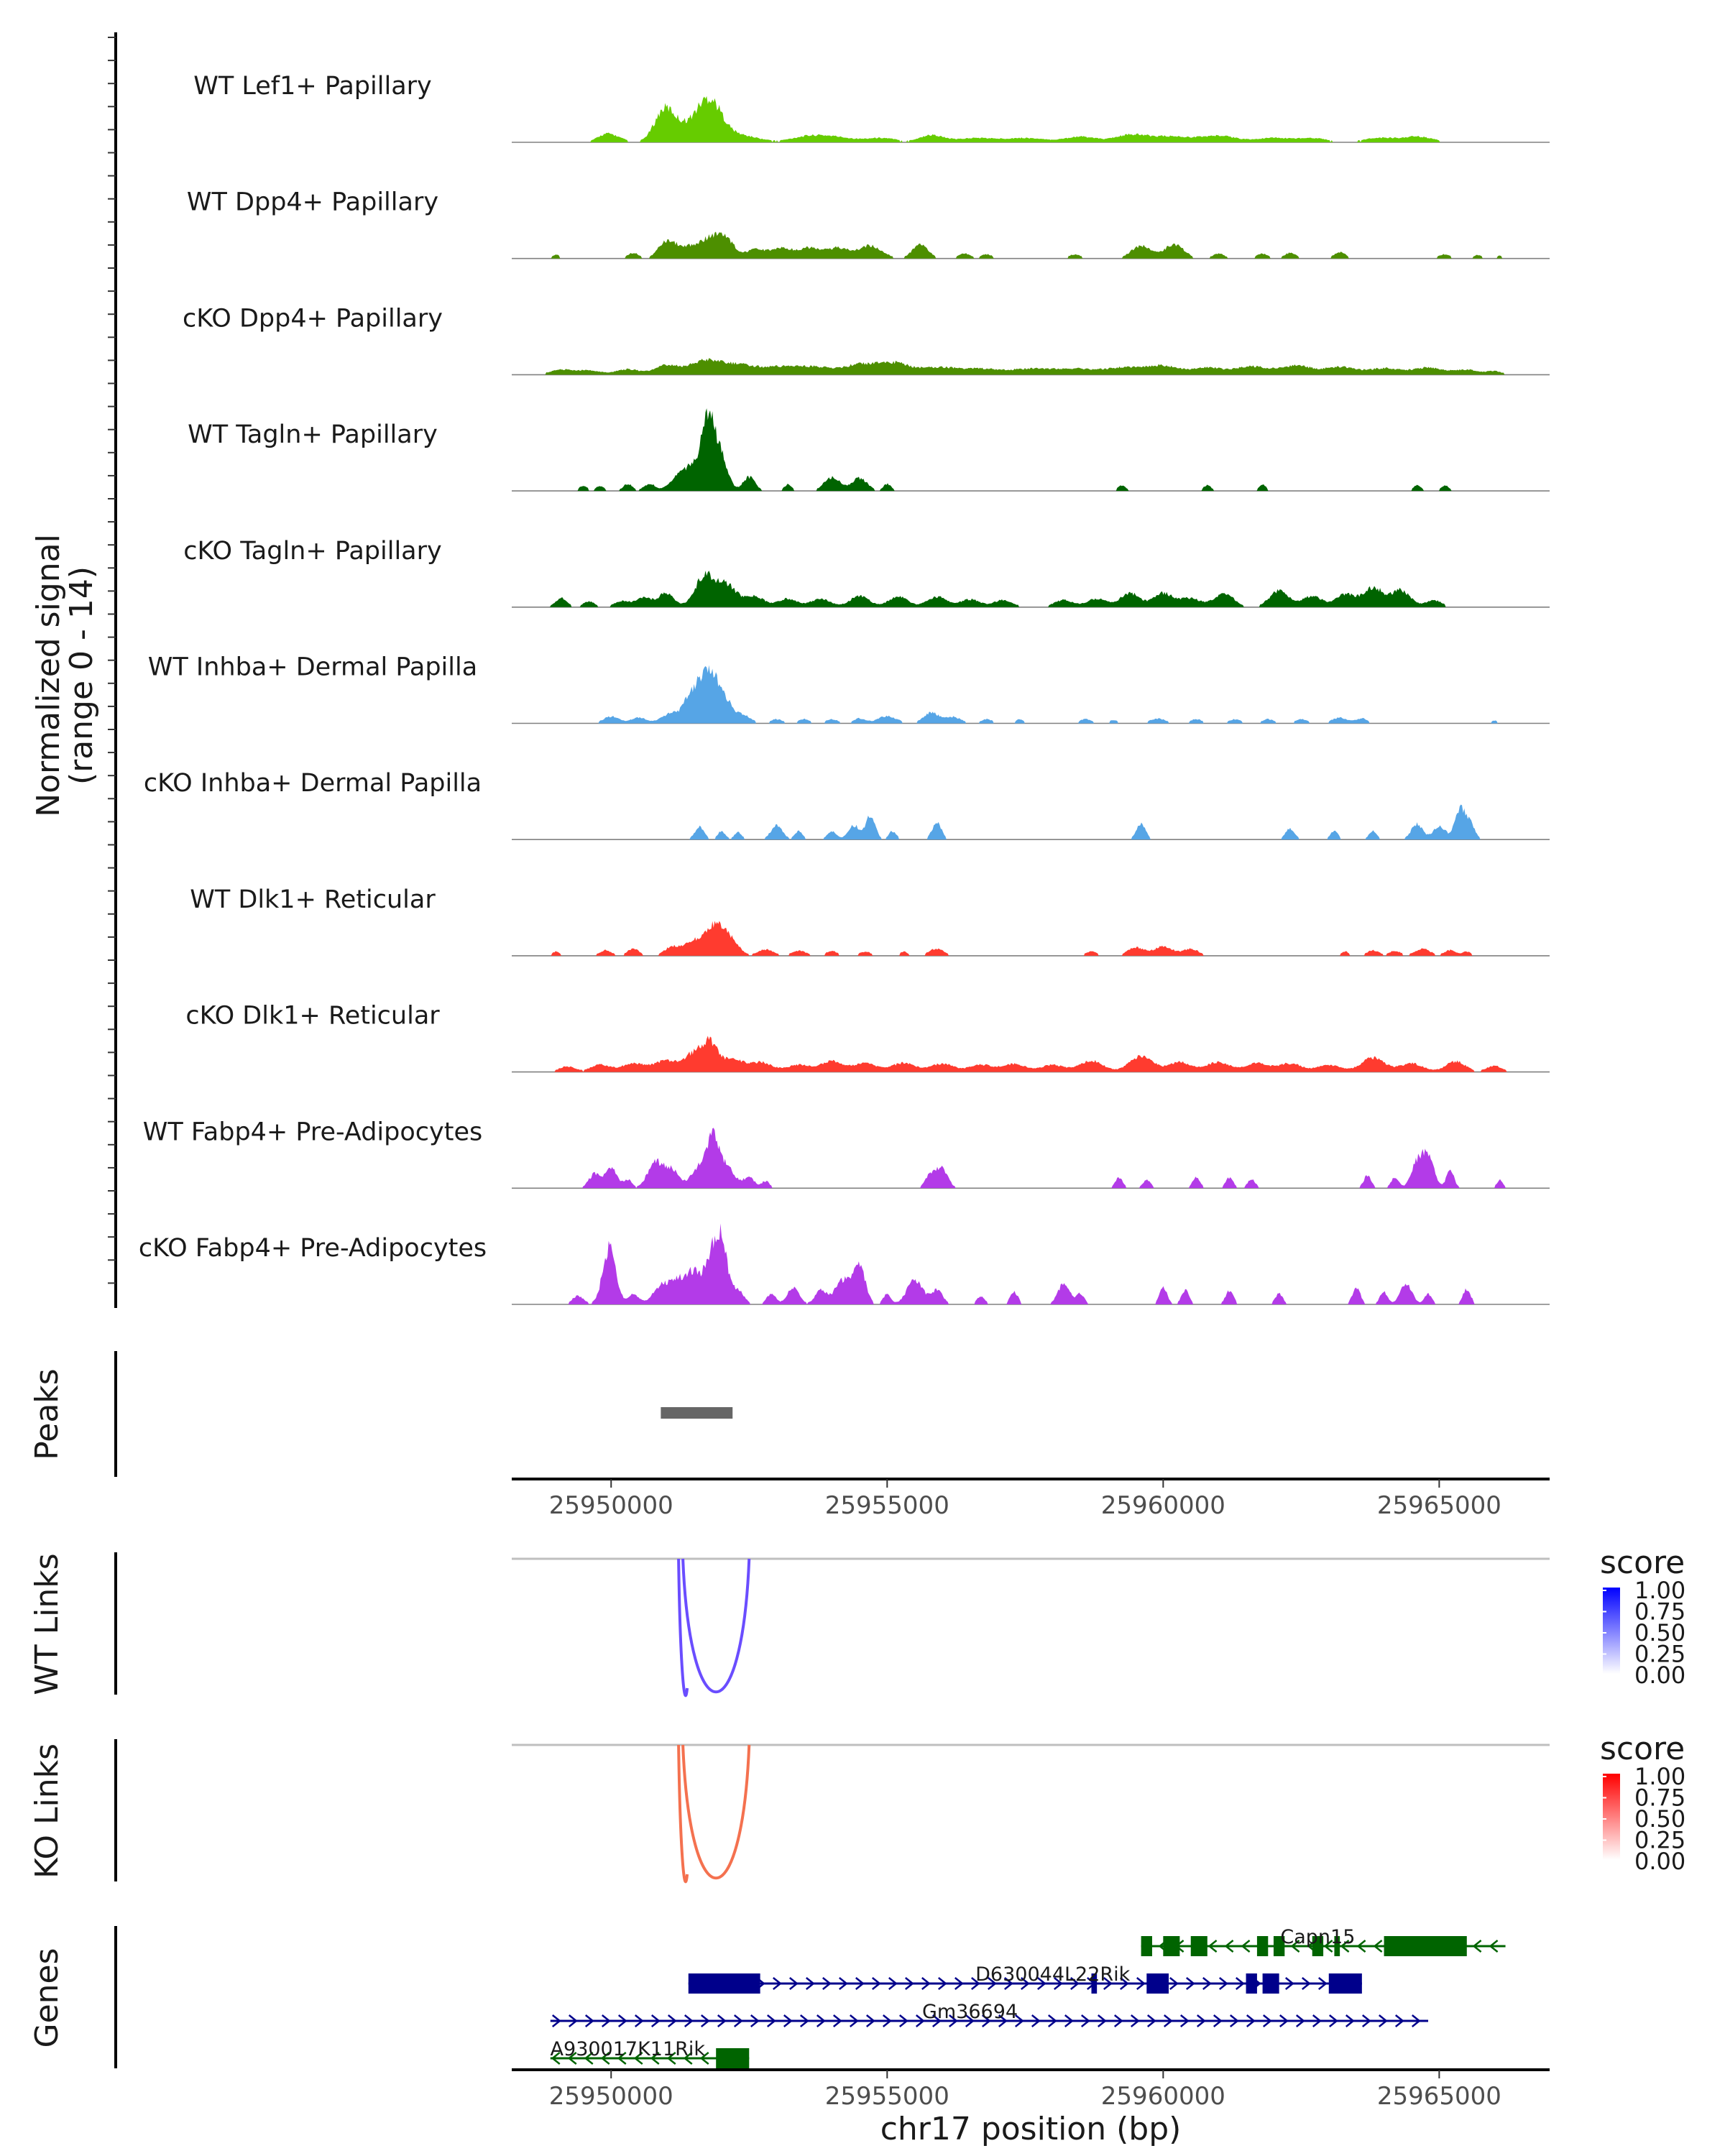  I want to click on gene-model: Capn15, so click(1323, 1941).